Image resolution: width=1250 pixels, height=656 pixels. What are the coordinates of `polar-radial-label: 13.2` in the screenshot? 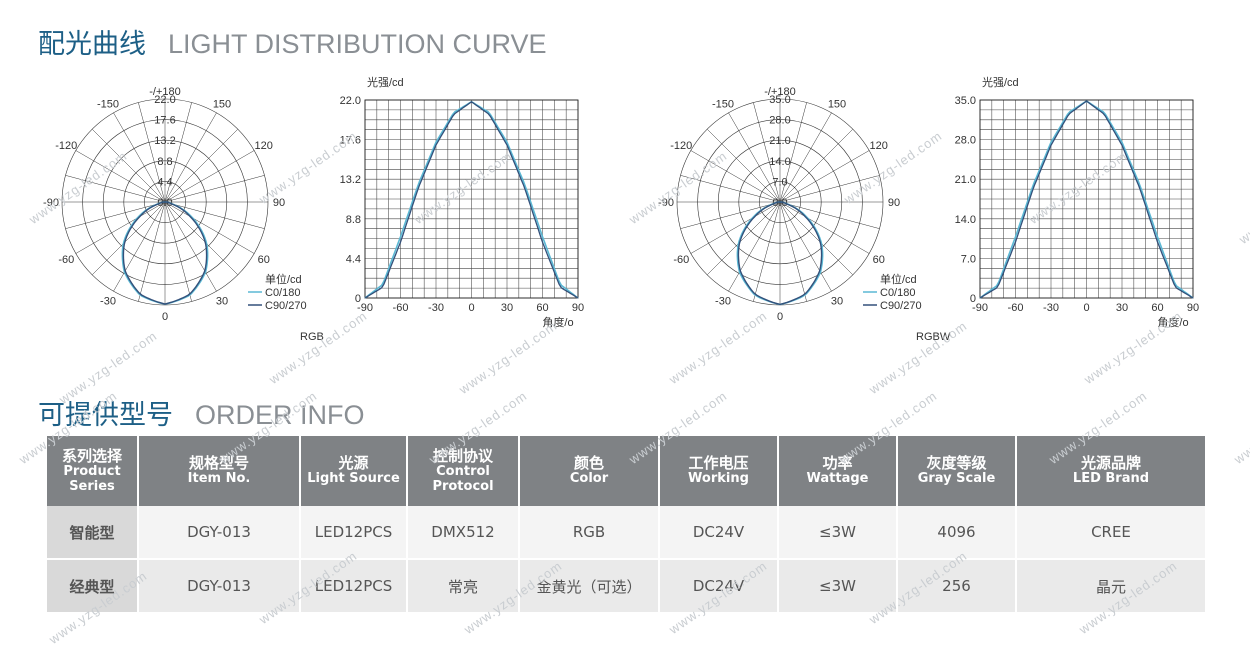 It's located at (164, 141).